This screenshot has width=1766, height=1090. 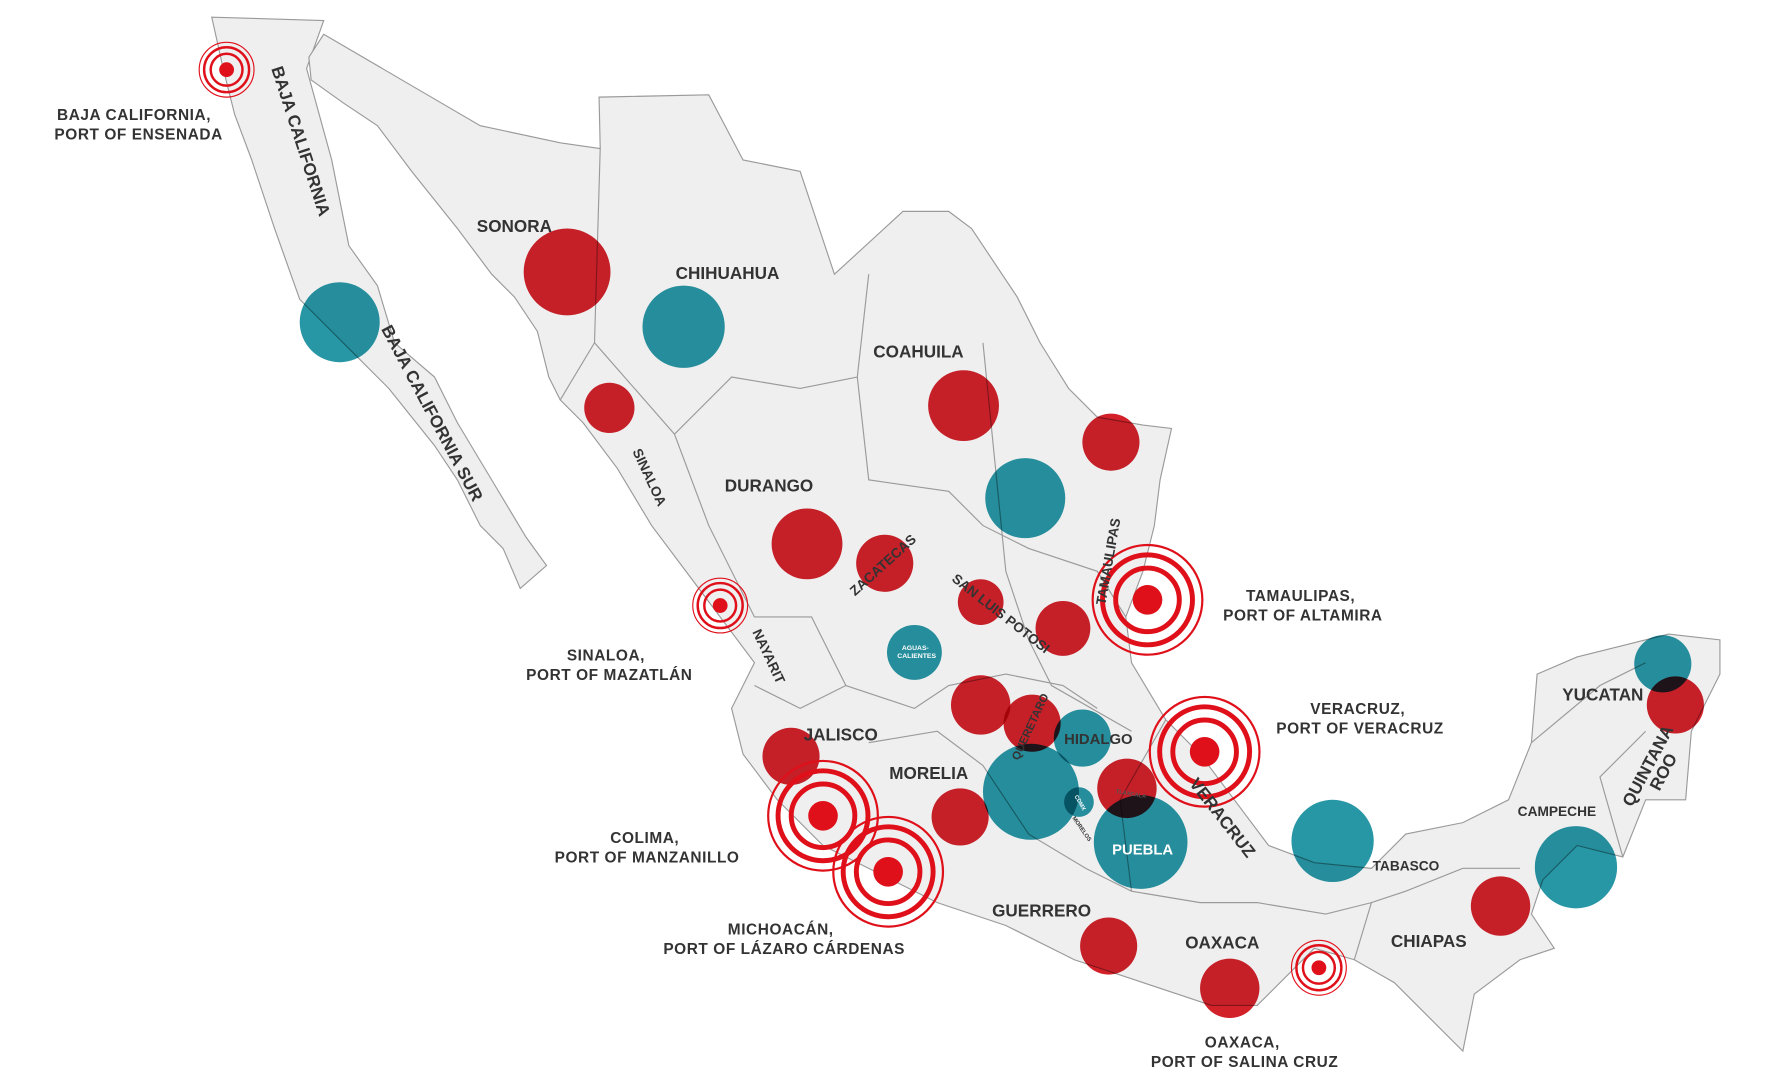 I want to click on port-ring-veracruz, so click(x=1204, y=751).